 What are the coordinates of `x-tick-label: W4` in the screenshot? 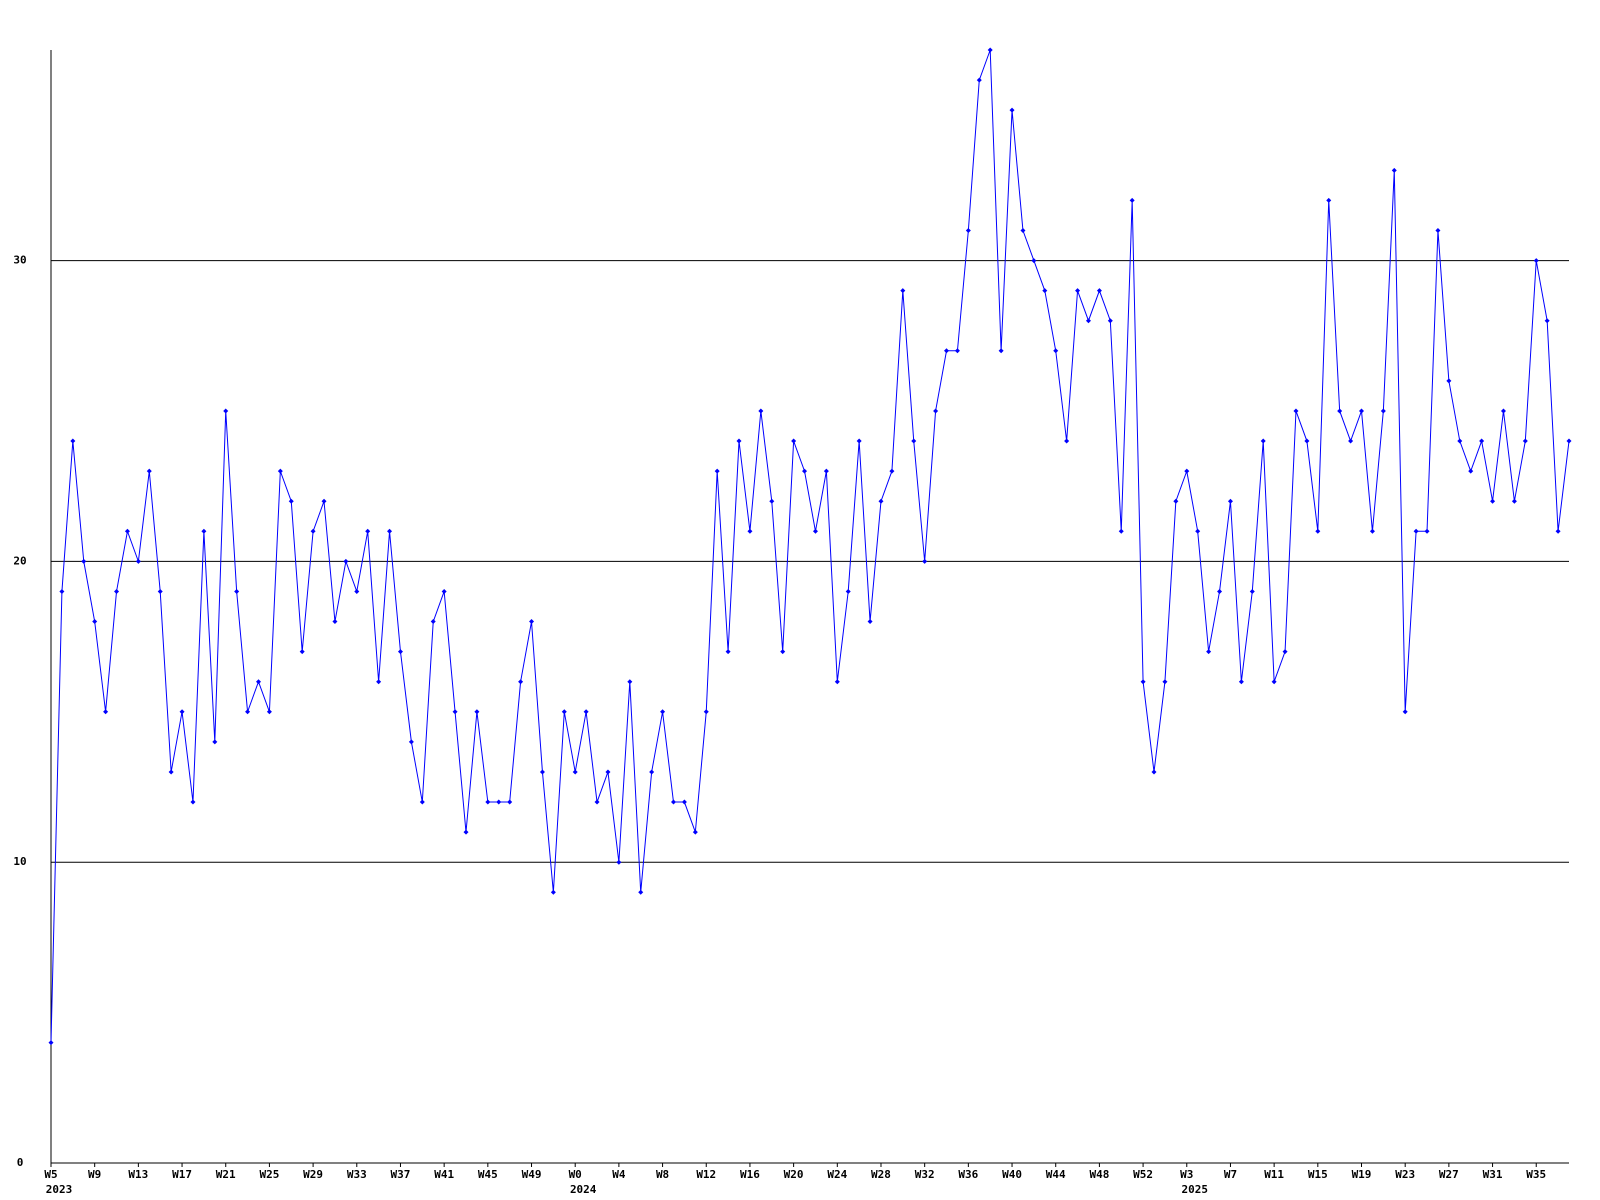 It's located at (619, 1174).